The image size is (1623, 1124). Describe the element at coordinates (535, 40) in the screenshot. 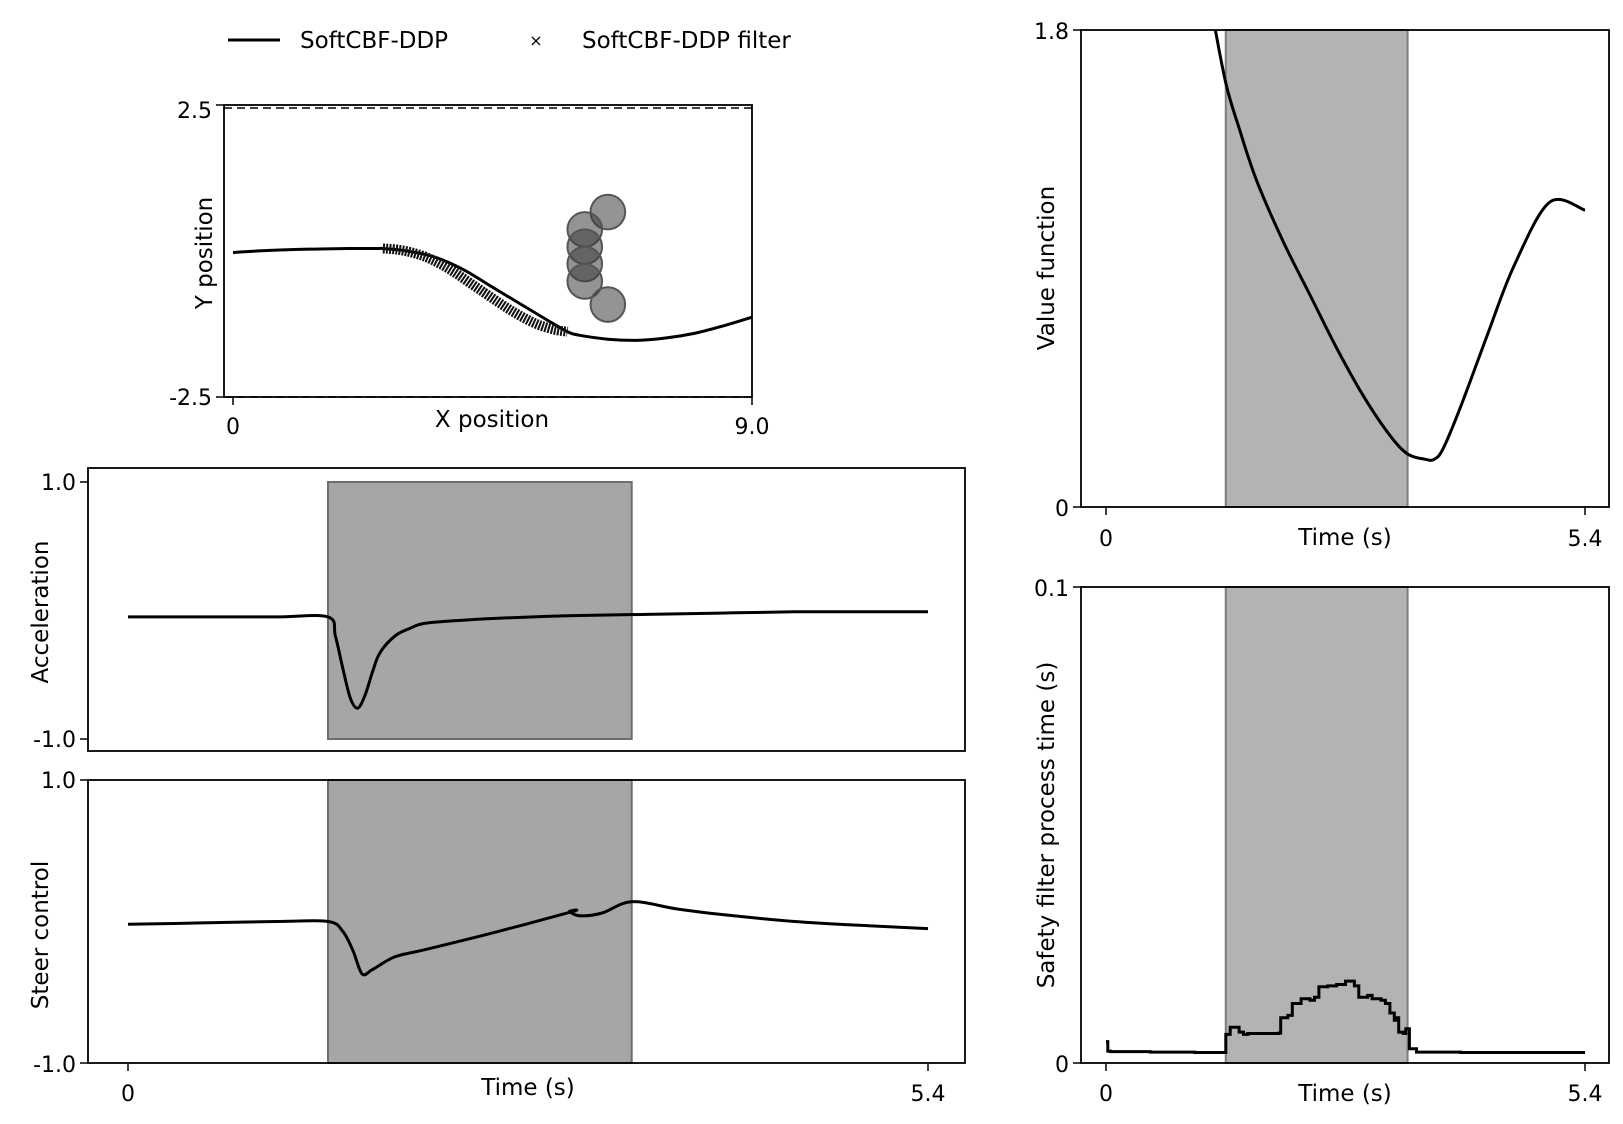

I see `legend-x-swatch: ×` at that location.